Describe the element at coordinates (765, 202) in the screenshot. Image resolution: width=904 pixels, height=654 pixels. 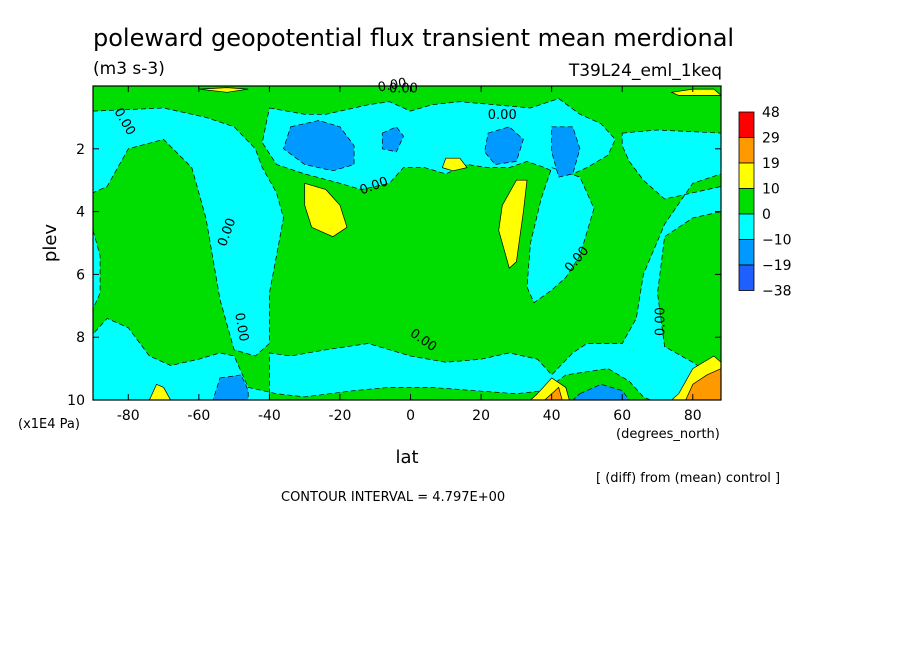
I see `colorbar: 48 29 19 10 0 −10 −19 −38` at that location.